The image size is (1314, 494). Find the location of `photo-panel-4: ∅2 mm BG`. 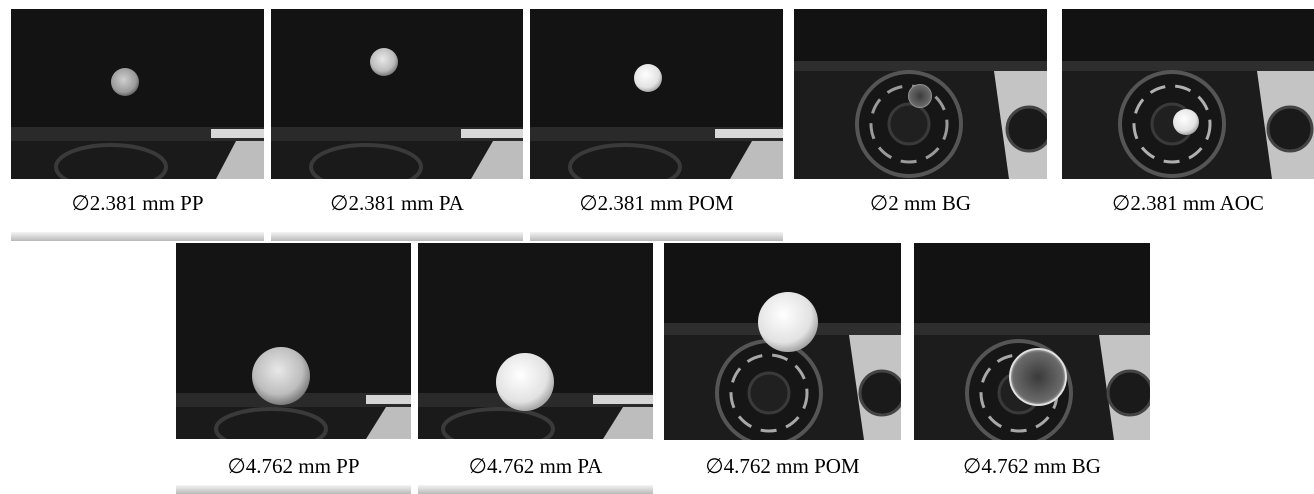

photo-panel-4: ∅2 mm BG is located at coordinates (920, 125).